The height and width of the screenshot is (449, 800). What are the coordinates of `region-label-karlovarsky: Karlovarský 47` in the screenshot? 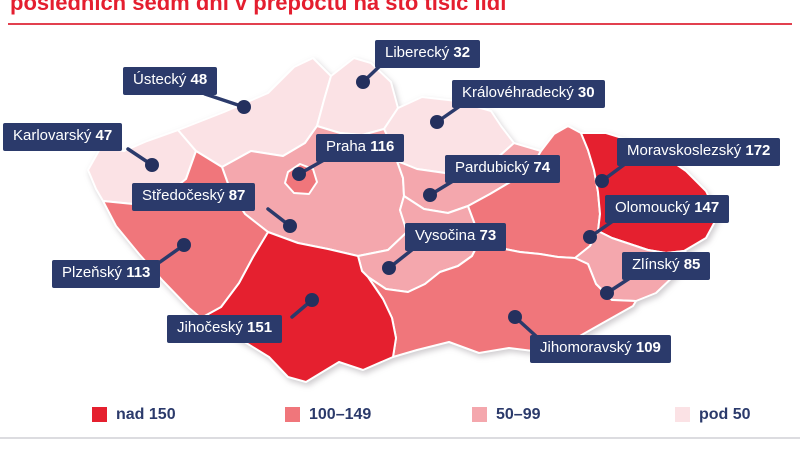 It's located at (63, 137).